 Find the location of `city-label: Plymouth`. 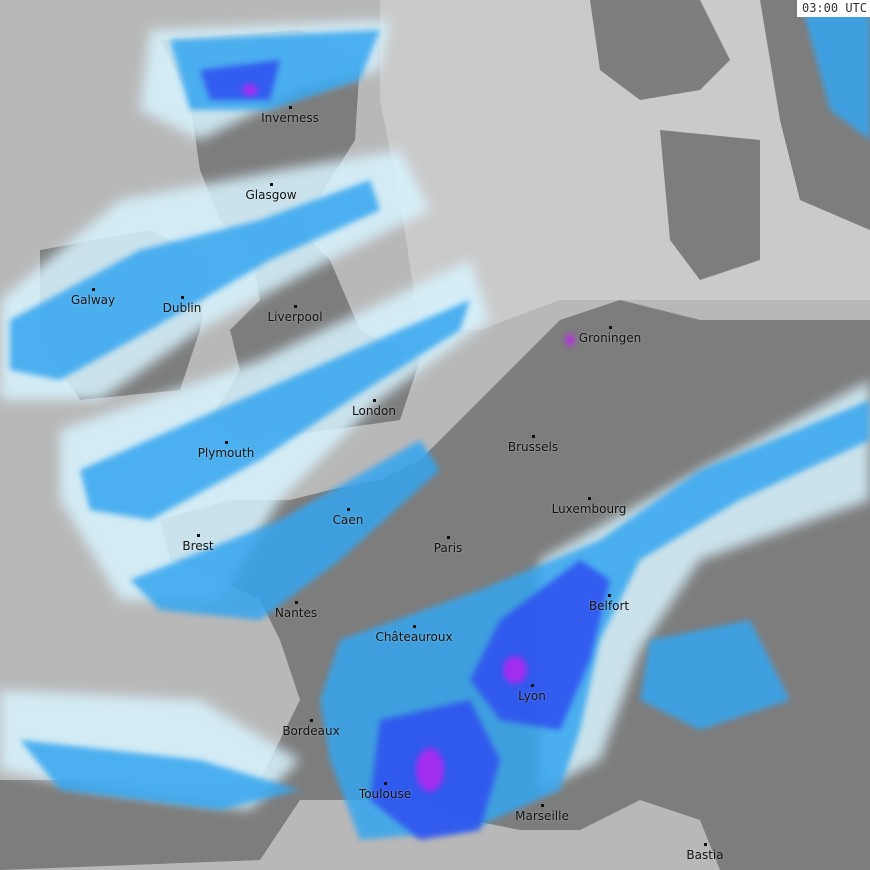

city-label: Plymouth is located at coordinates (226, 453).